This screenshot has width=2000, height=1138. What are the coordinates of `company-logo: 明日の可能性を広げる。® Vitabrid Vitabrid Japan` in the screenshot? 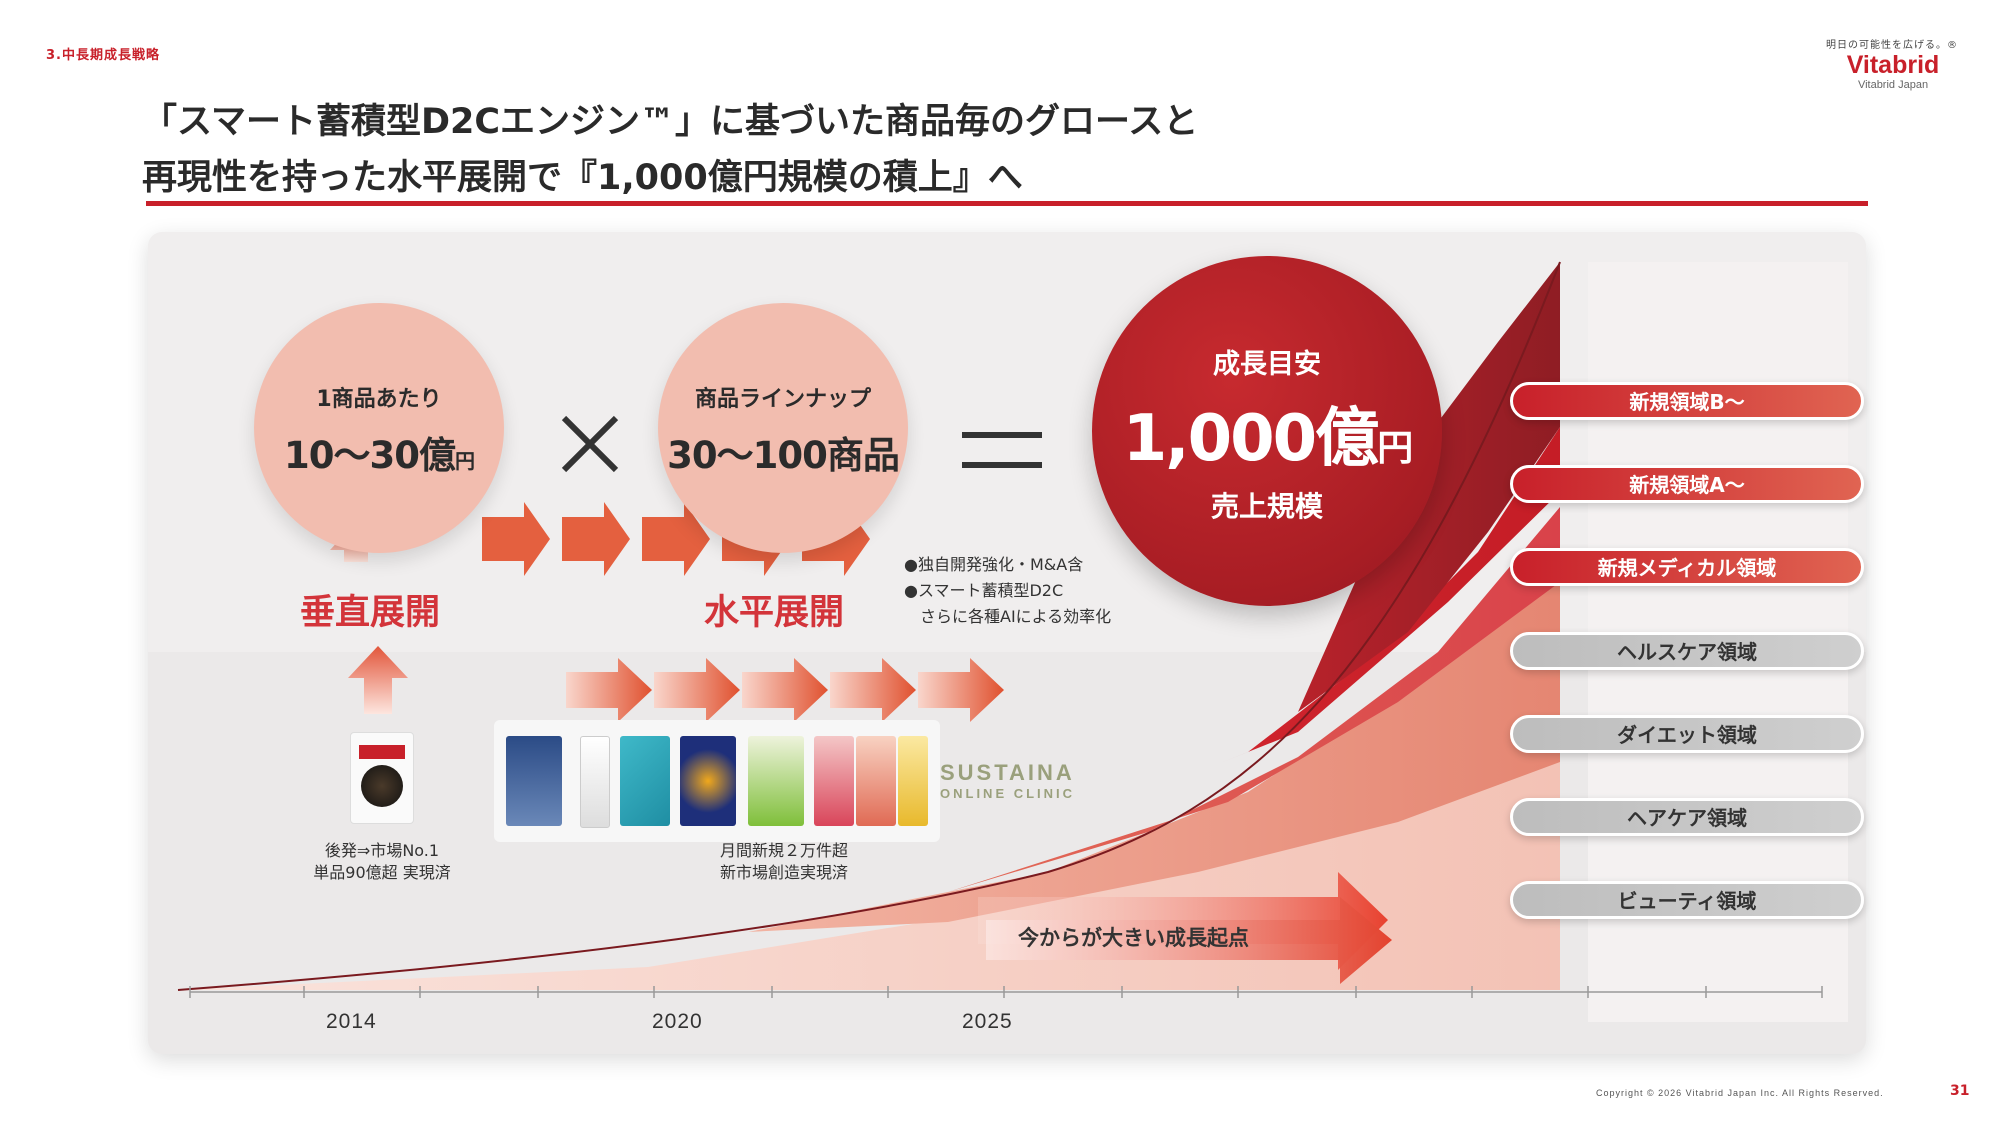 It's located at (1883, 63).